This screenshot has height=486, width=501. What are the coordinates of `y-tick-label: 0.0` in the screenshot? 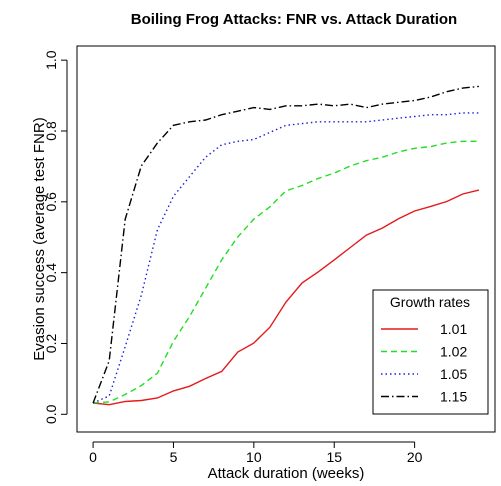 It's located at (51, 414).